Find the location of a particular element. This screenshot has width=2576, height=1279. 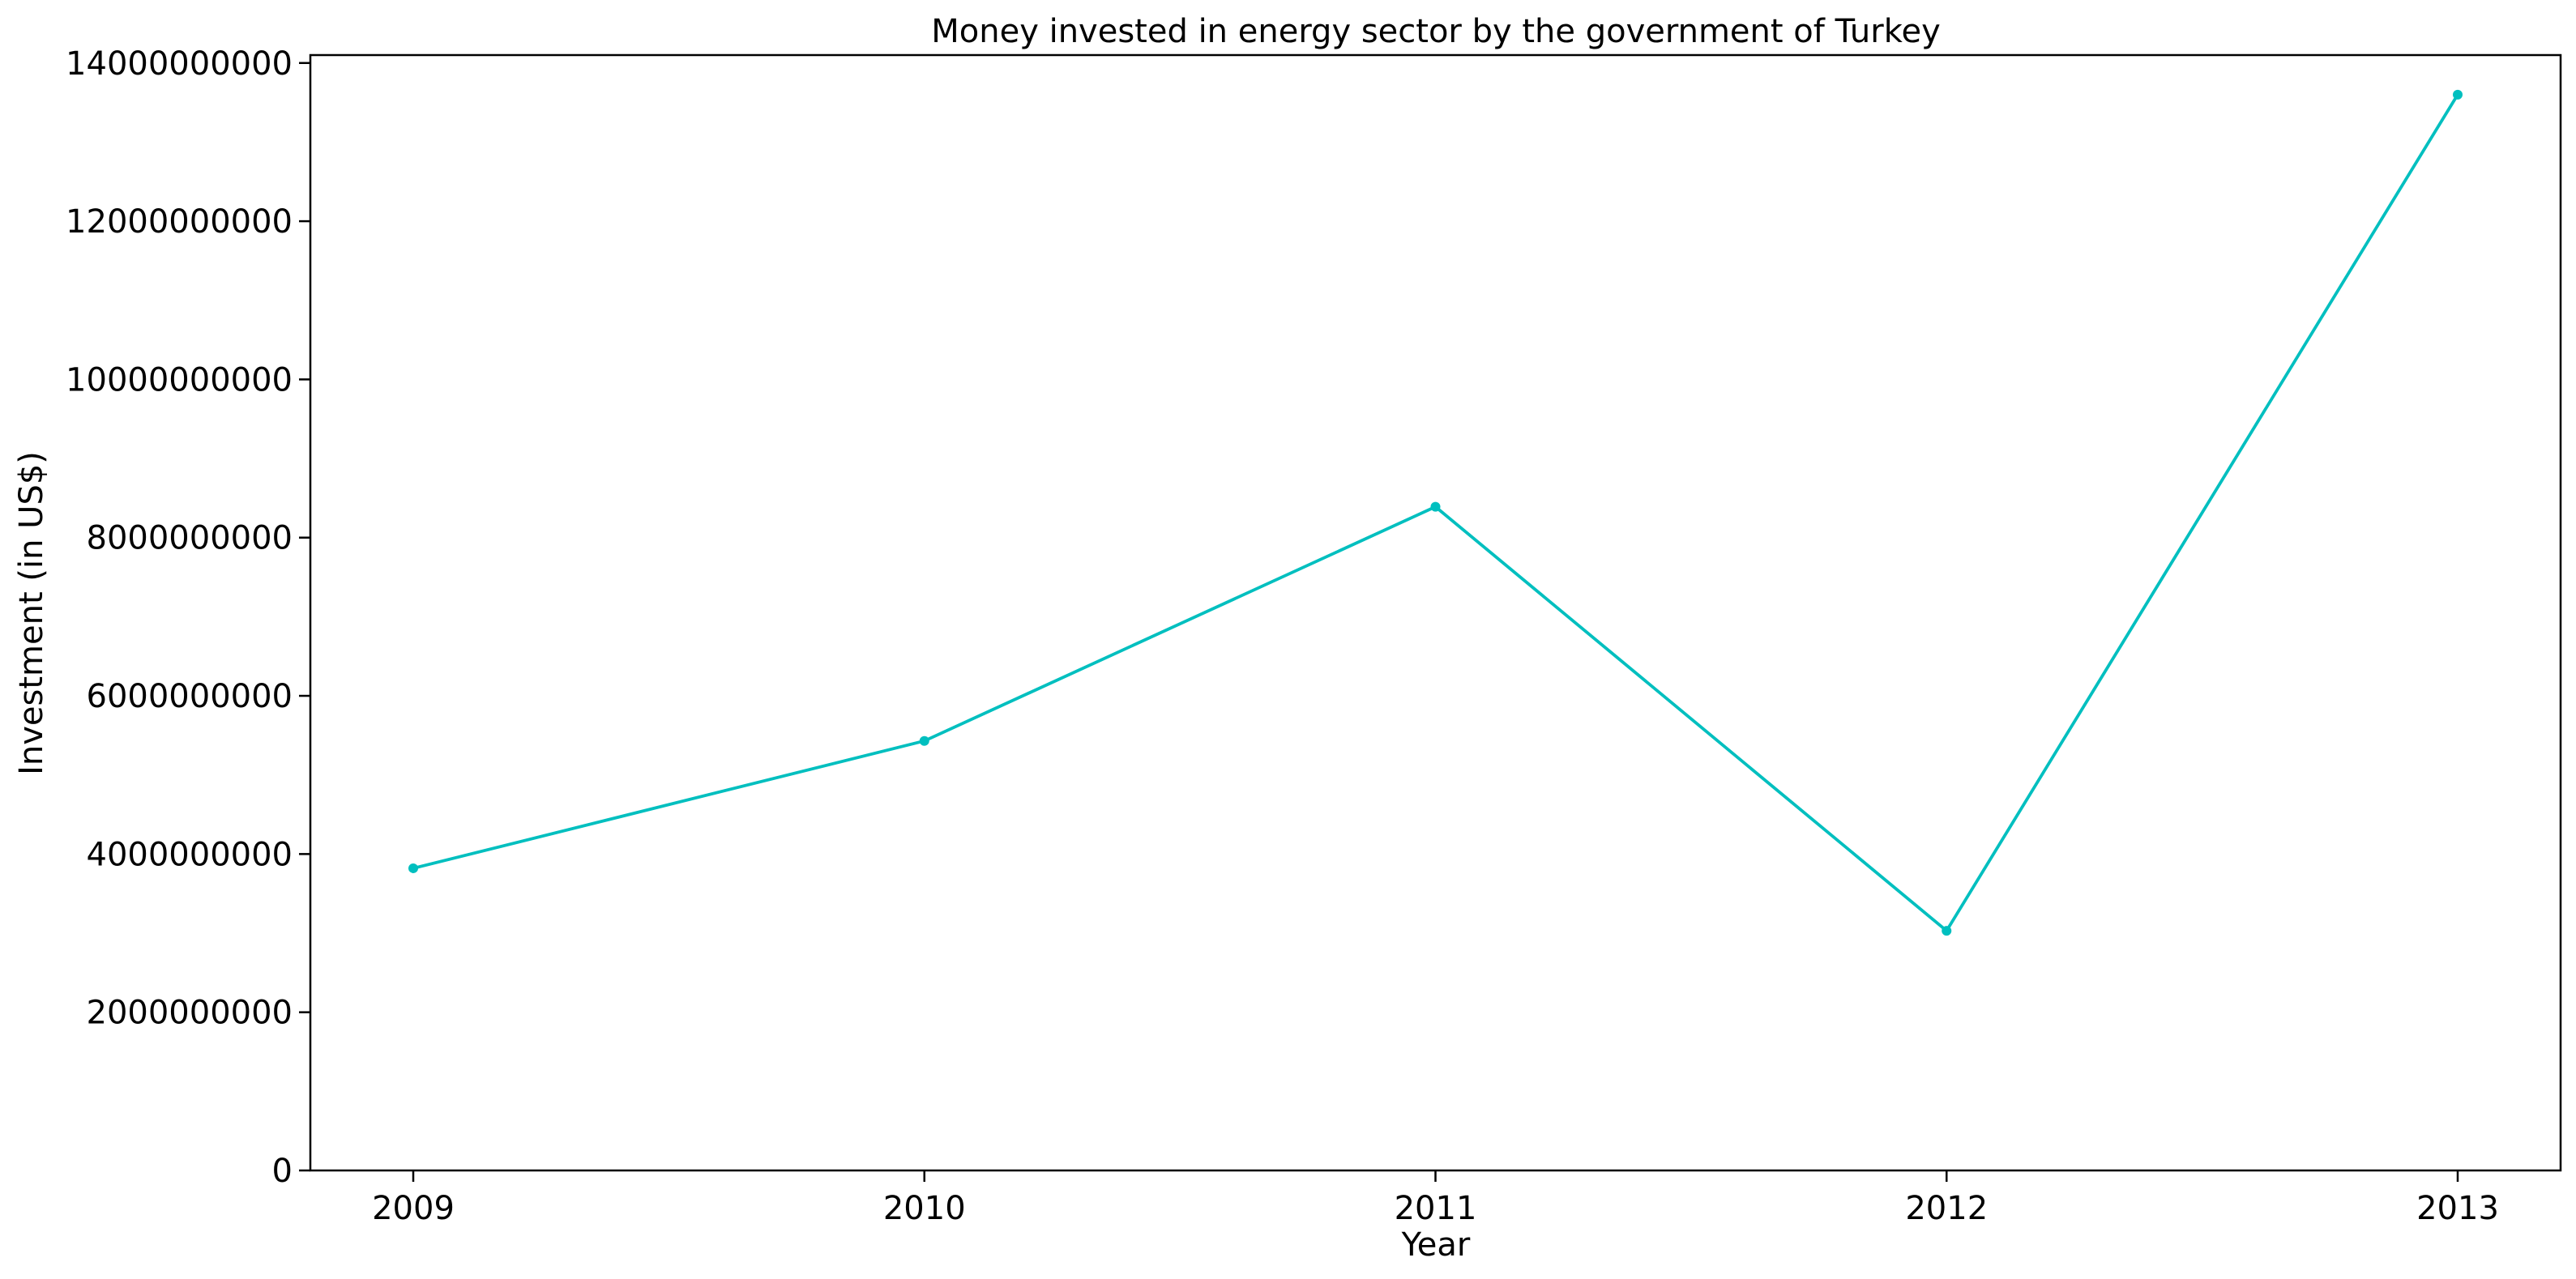

x-tick-label: 2013 is located at coordinates (2457, 1208).